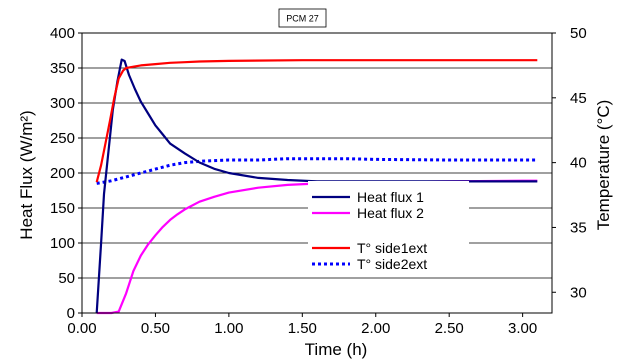  I want to click on y-tick-label: 300, so click(62, 103).